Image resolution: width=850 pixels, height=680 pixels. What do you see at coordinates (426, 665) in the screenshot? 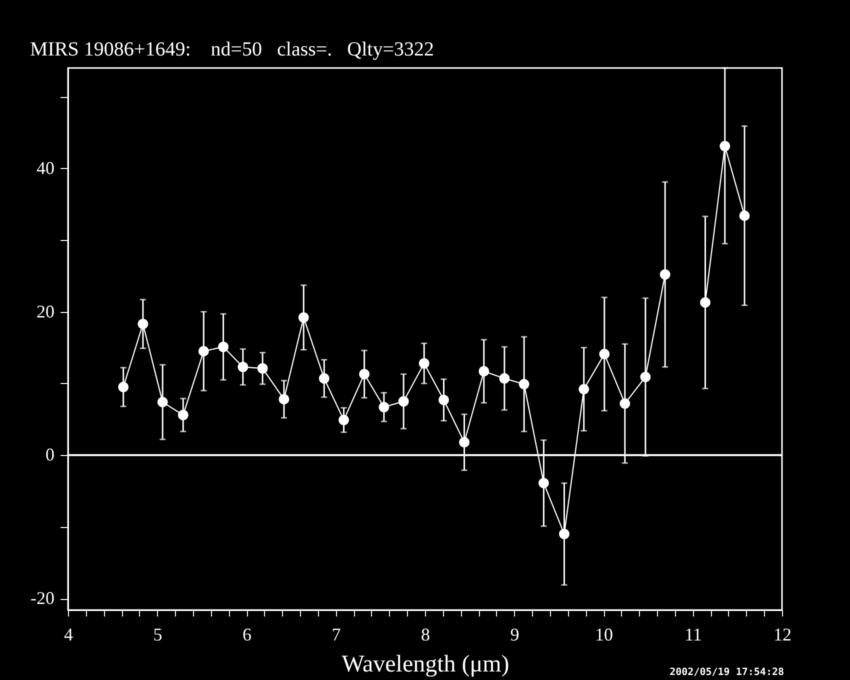
I see `x-axis-title: Wavelength (μm)` at bounding box center [426, 665].